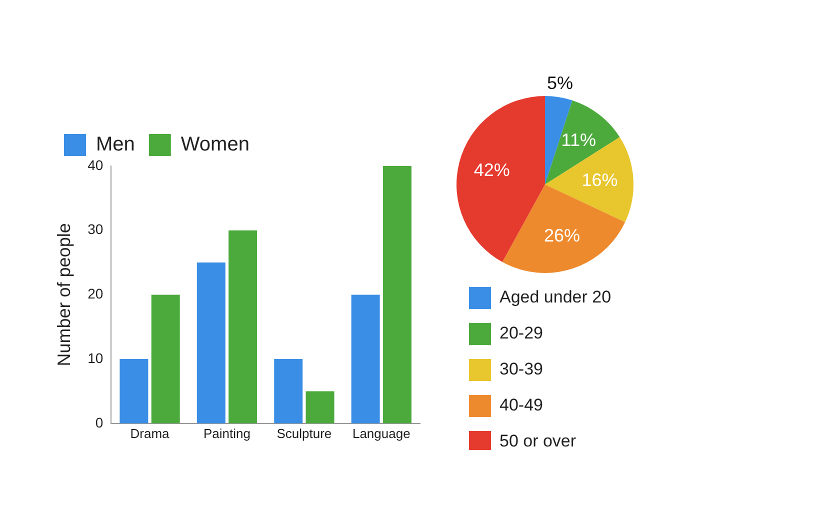 This screenshot has width=816, height=515. What do you see at coordinates (556, 297) in the screenshot?
I see `legend-label: Aged under 20` at bounding box center [556, 297].